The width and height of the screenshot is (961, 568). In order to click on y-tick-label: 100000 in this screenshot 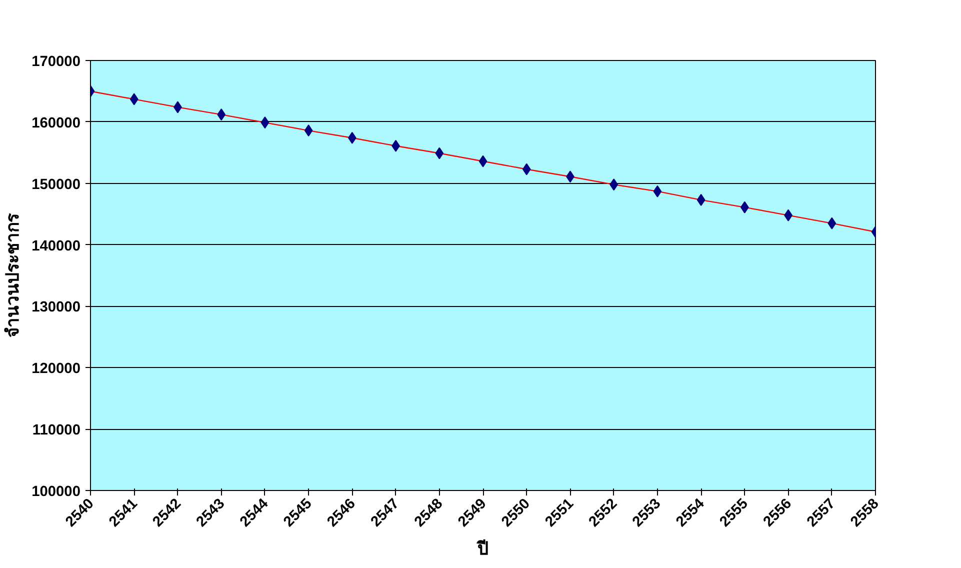, I will do `click(56, 492)`.